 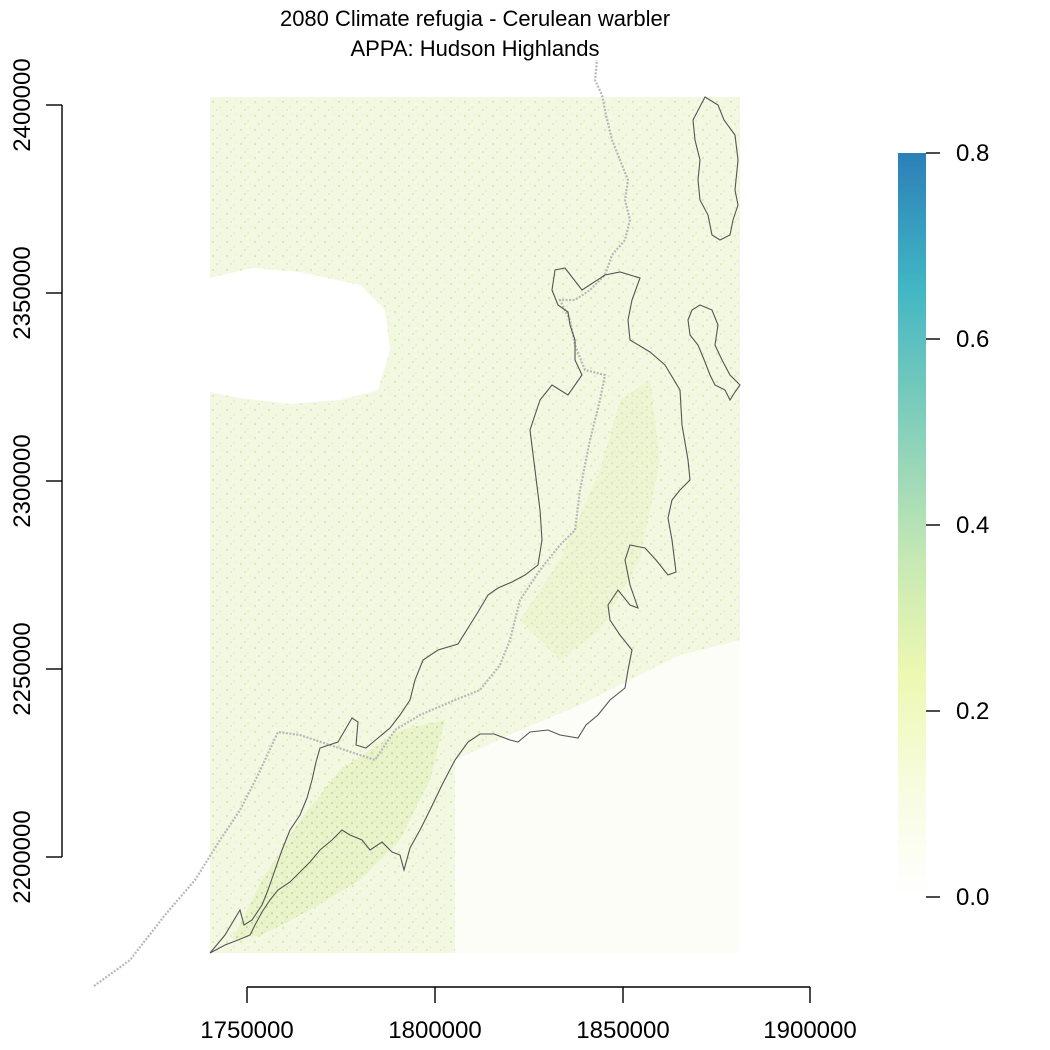 I want to click on y-tick-label-2350000: 2350000, so click(x=22, y=292).